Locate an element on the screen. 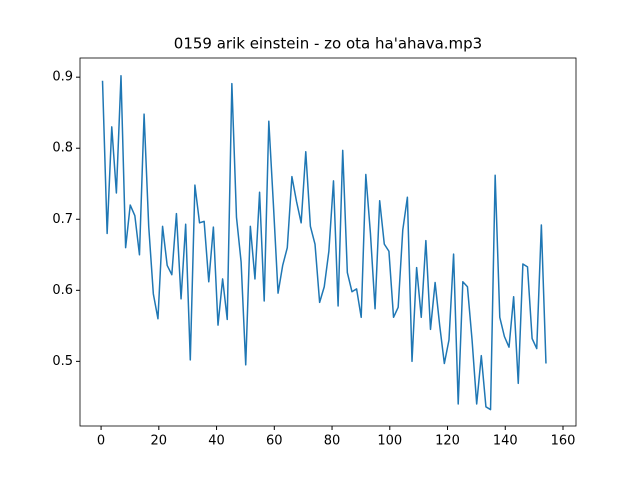 The width and height of the screenshot is (640, 484). y-tick-label: 0.5 is located at coordinates (62, 361).